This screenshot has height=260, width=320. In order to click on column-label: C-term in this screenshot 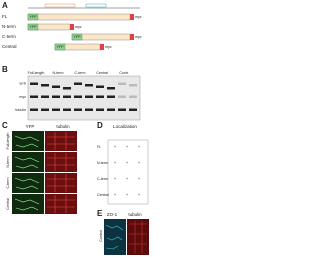, I will do `click(80, 73)`.